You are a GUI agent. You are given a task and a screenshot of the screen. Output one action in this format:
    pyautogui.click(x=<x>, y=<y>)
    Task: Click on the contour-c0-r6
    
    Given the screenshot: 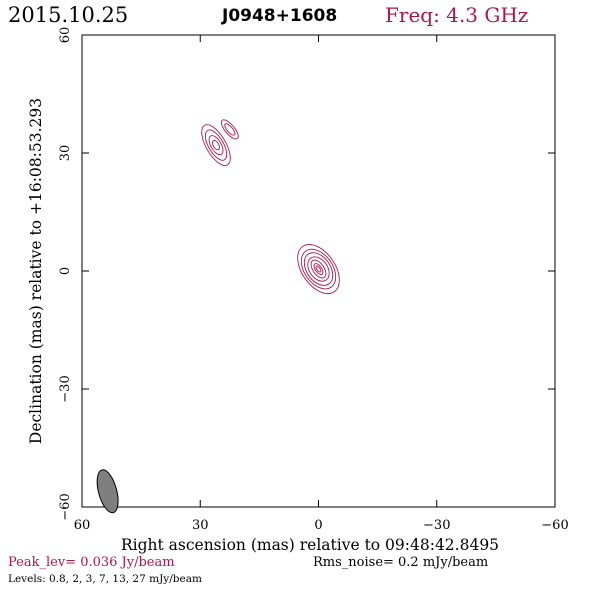 What is the action you would take?
    pyautogui.click(x=318, y=269)
    